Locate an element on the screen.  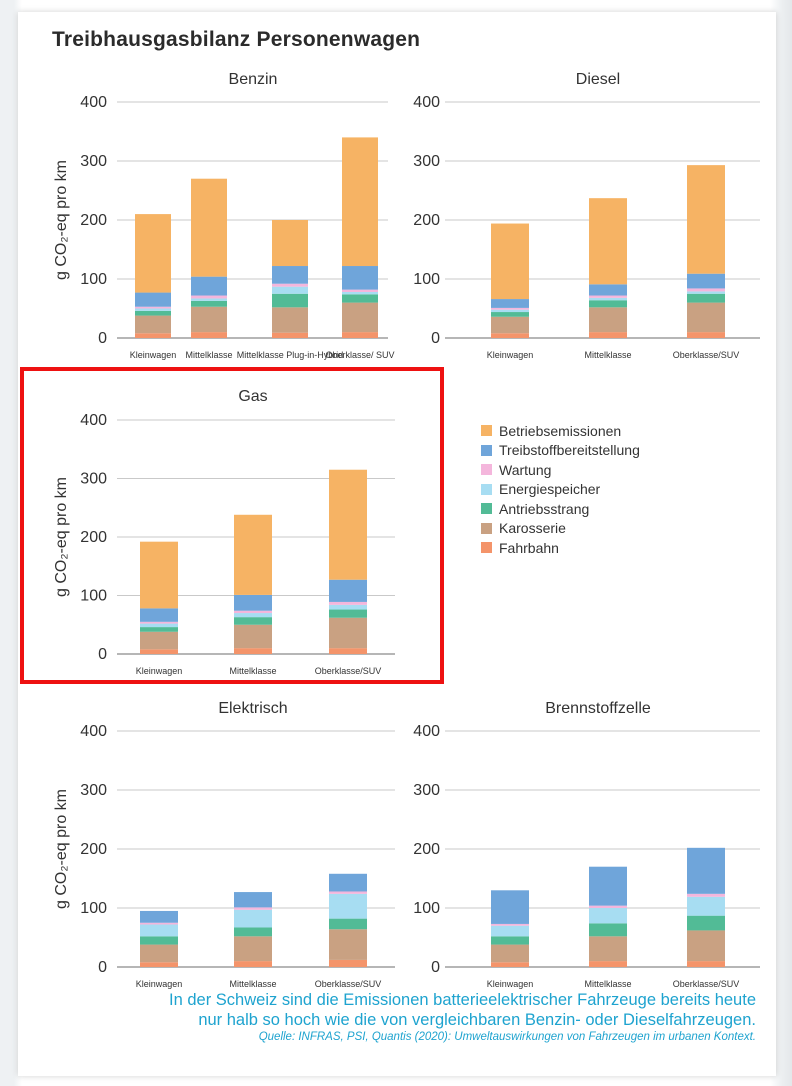
legend-item: Wartung is located at coordinates (560, 470).